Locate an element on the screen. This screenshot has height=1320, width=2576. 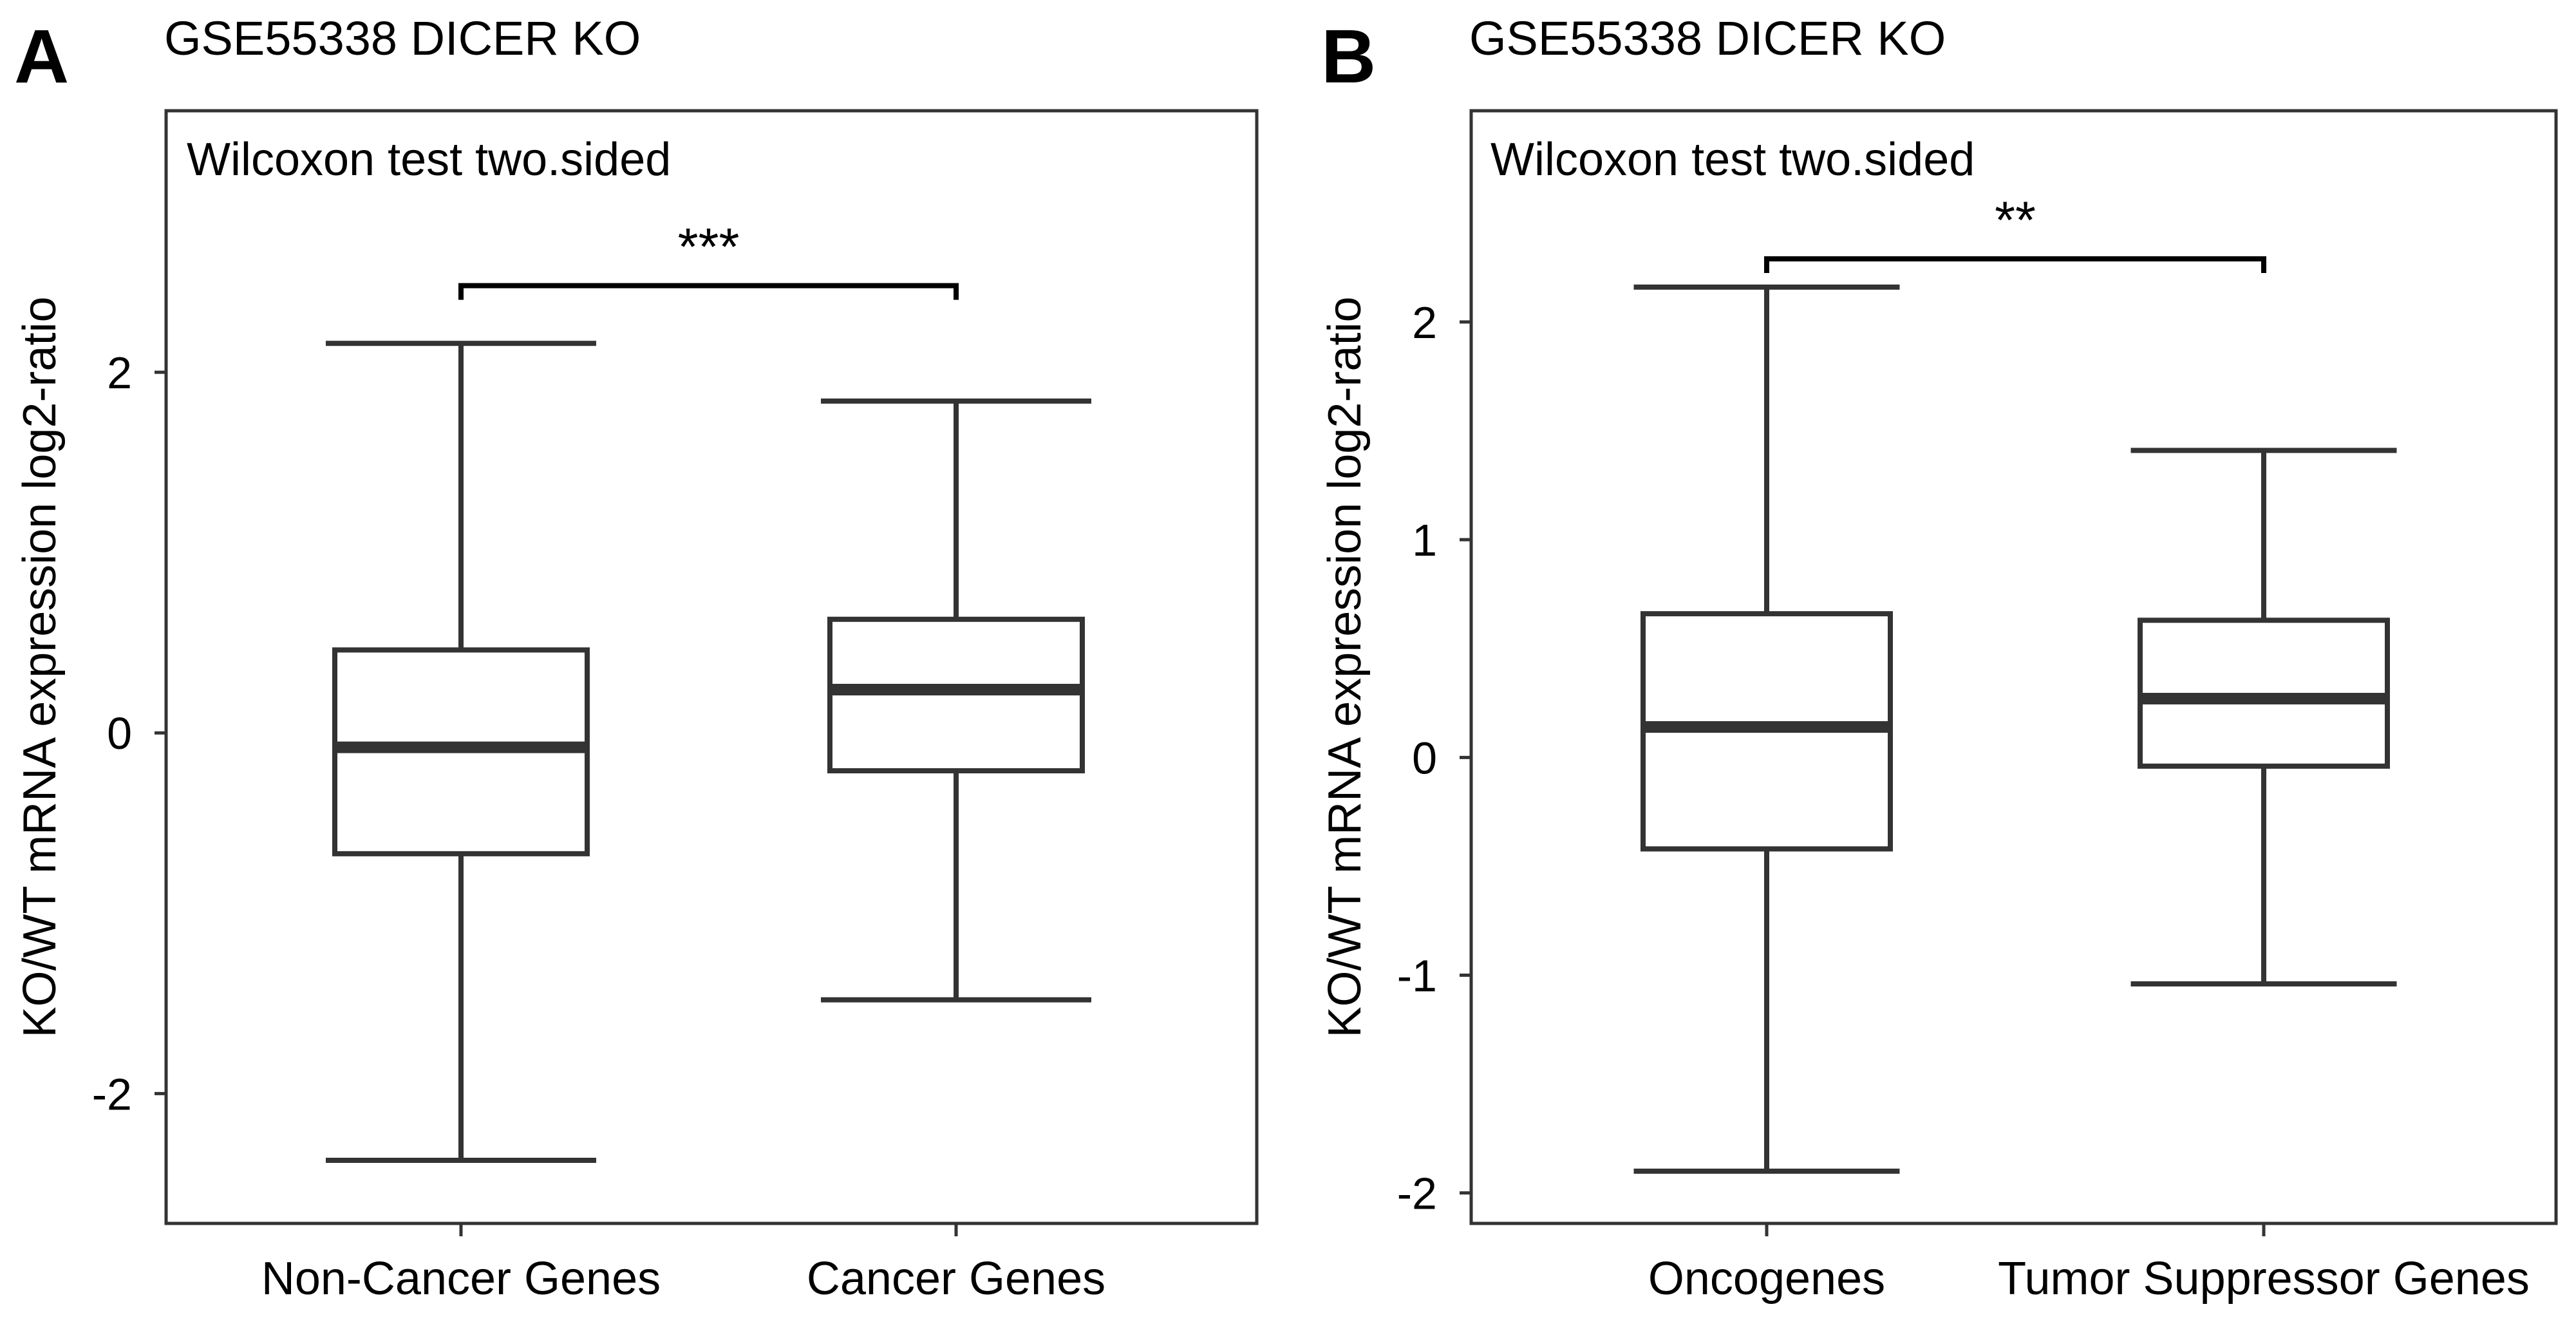
significance-stars: ** is located at coordinates (2015, 220).